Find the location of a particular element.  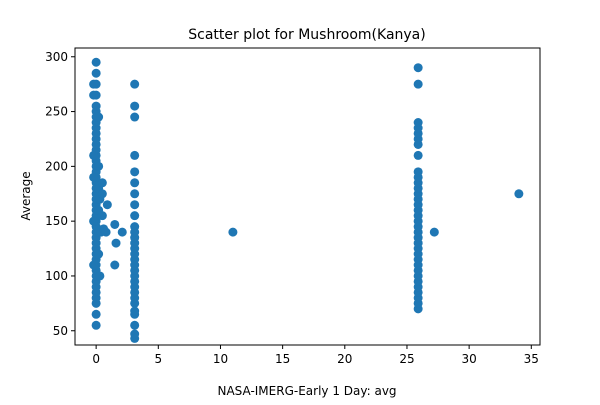

chart-title: Scatter plot for Mushroom(Kanya) is located at coordinates (306, 35).